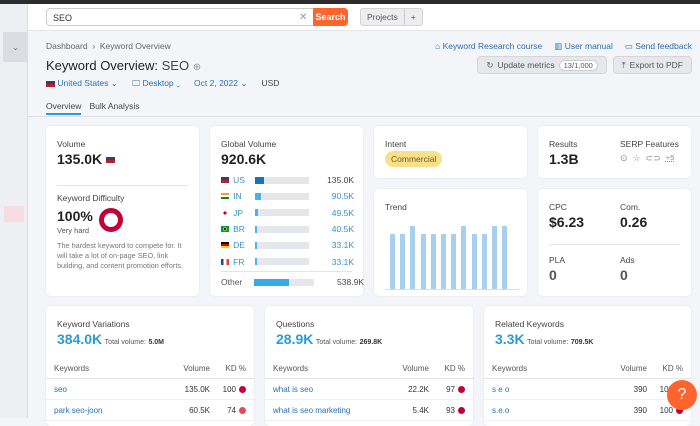  I want to click on keyword-volume: 390, so click(640, 389).